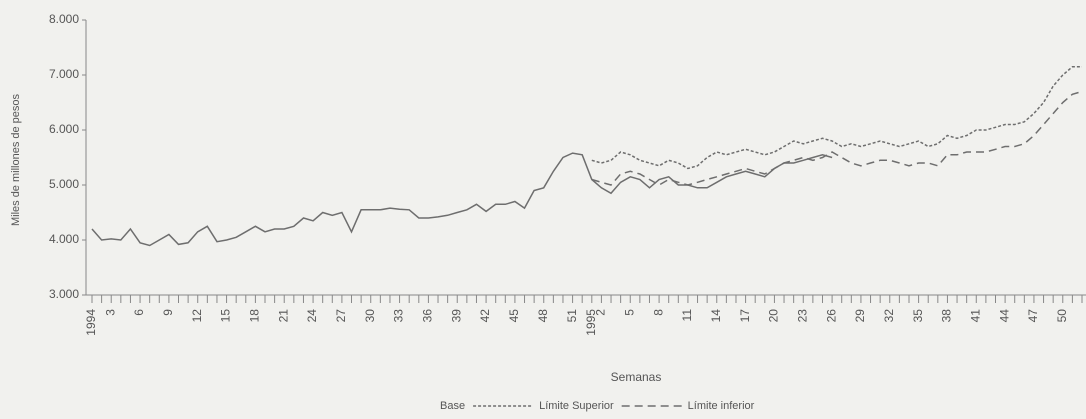  What do you see at coordinates (636, 377) in the screenshot?
I see `x-axis-label: Semanas` at bounding box center [636, 377].